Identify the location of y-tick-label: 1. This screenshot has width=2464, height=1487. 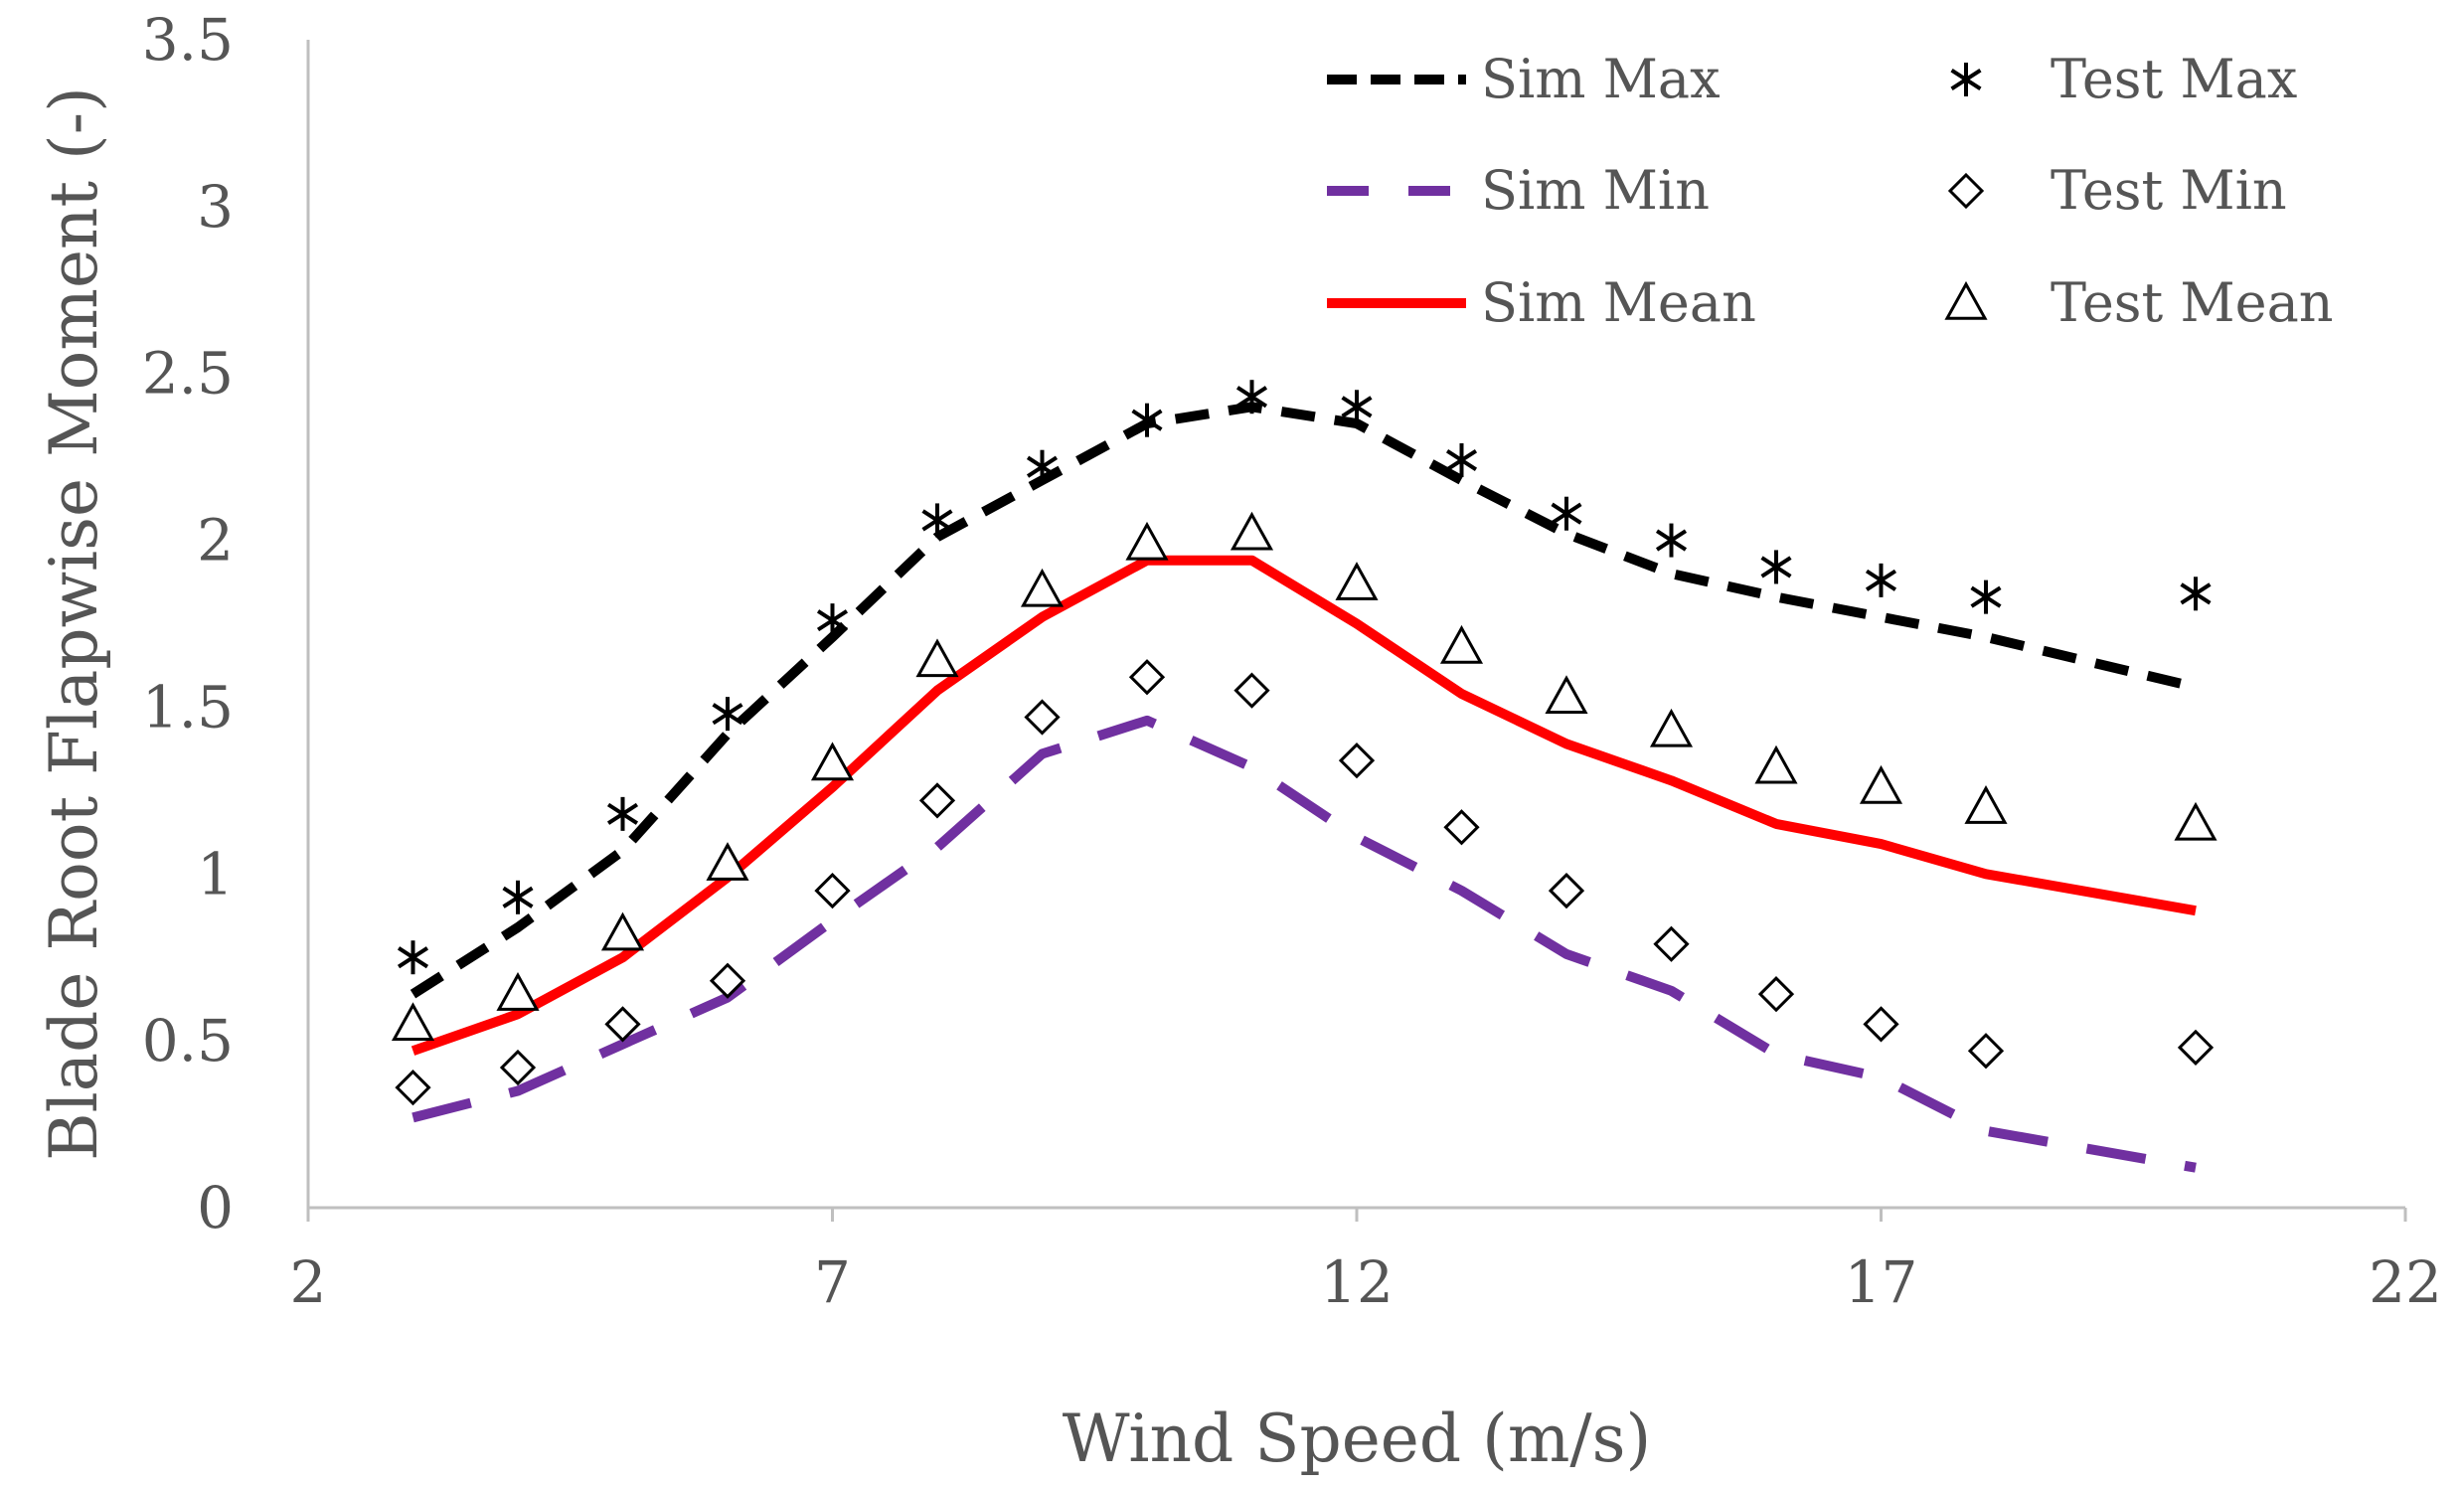
(216, 874).